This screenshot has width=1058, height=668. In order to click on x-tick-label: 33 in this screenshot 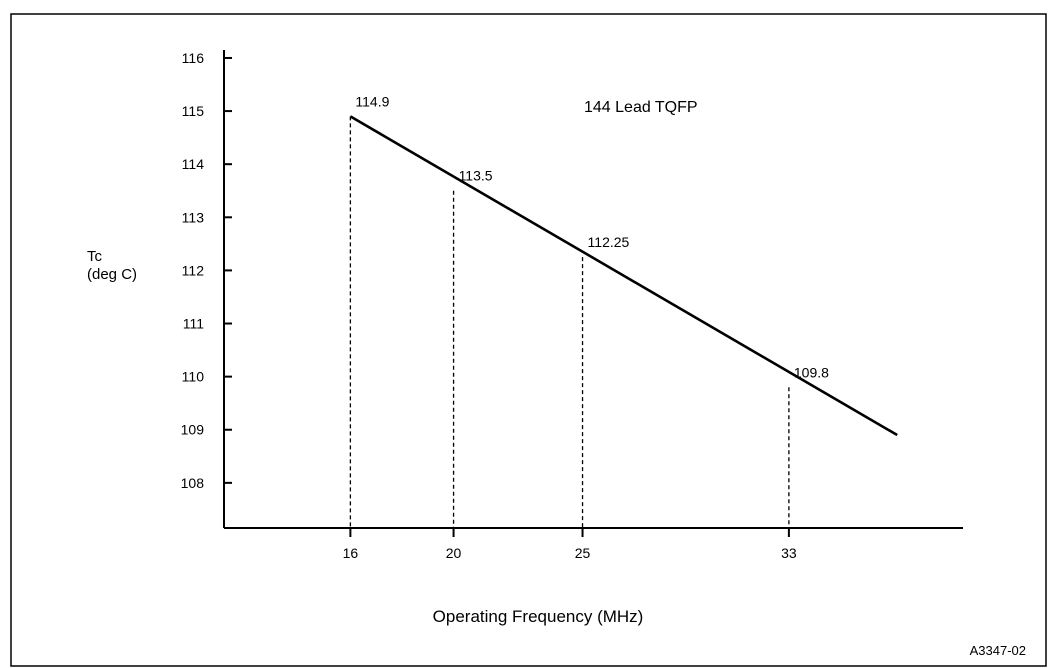, I will do `click(789, 553)`.